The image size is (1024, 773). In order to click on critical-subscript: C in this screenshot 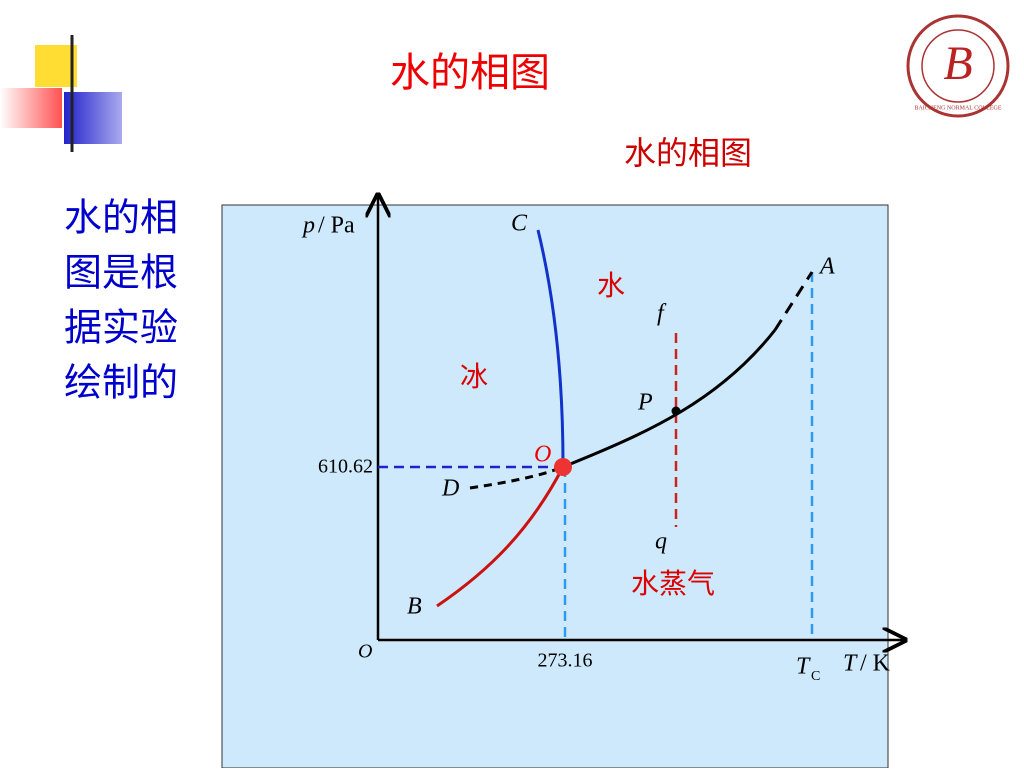, I will do `click(815, 676)`.